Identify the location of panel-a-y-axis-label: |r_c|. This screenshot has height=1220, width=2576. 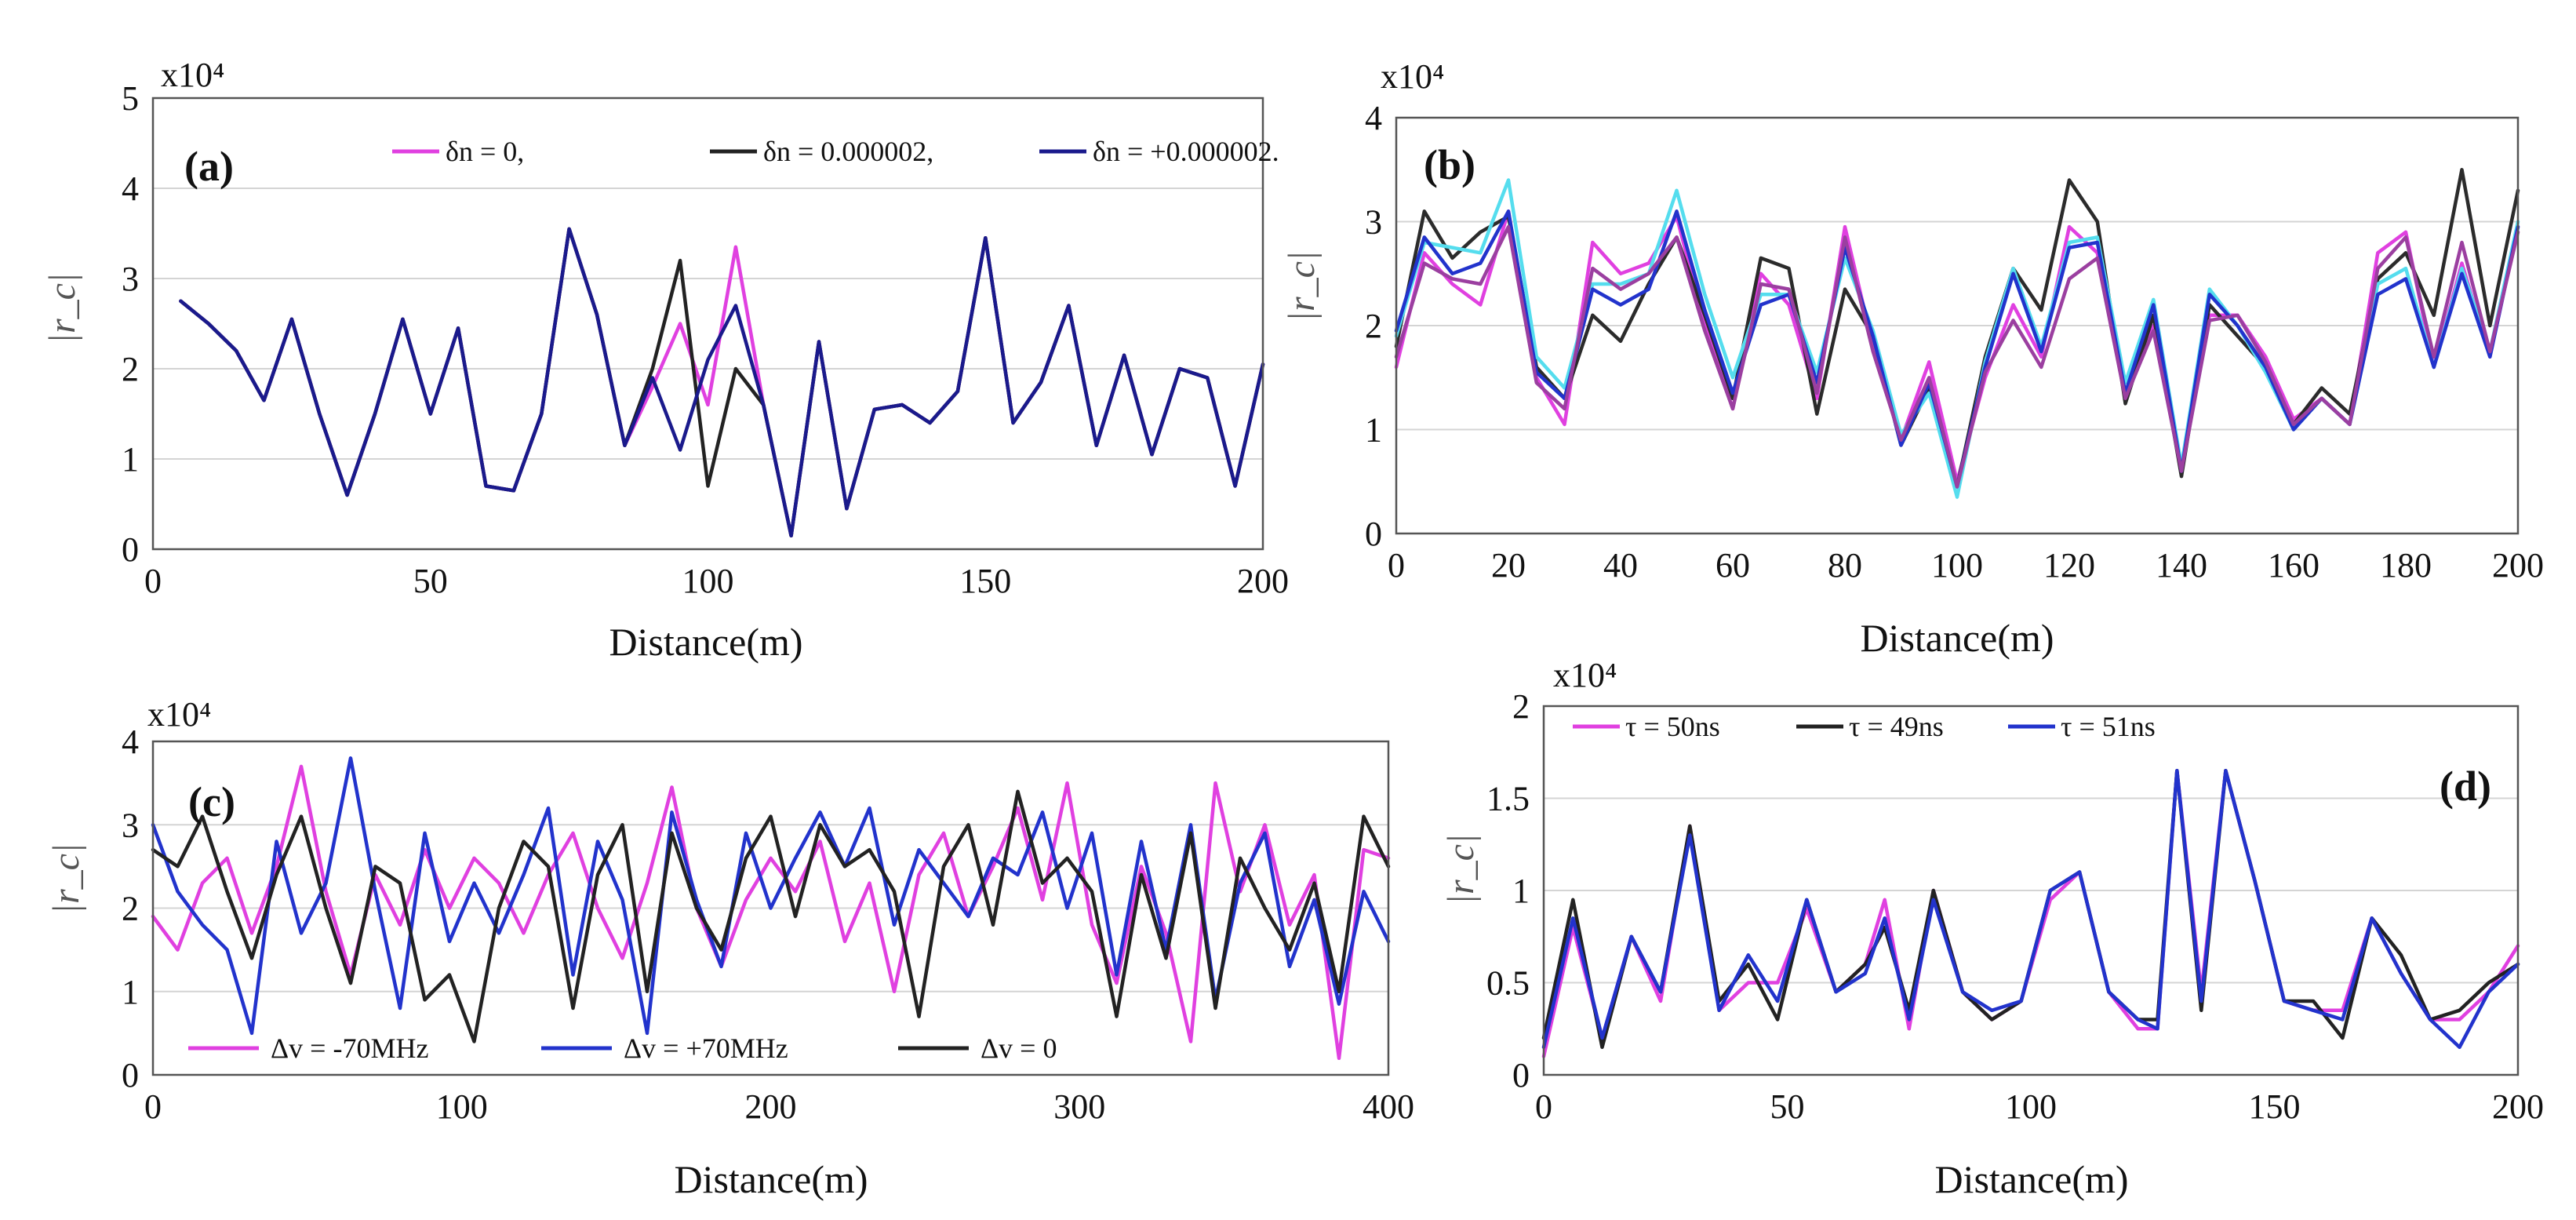
(62, 308).